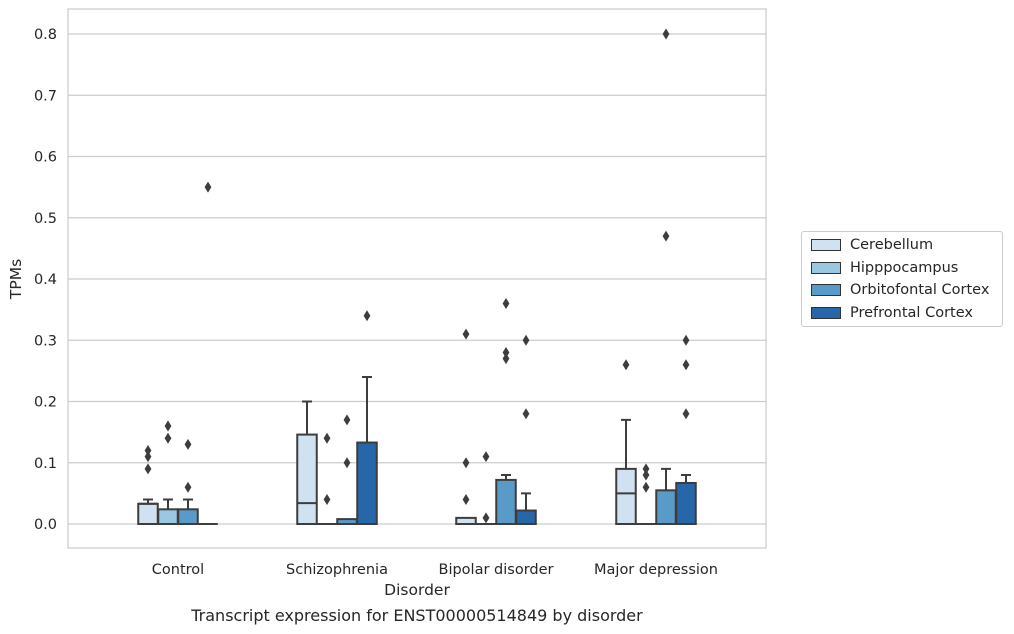  I want to click on legend-item-orbitofontal-cortex: Orbitofontal Cortex, so click(900, 290).